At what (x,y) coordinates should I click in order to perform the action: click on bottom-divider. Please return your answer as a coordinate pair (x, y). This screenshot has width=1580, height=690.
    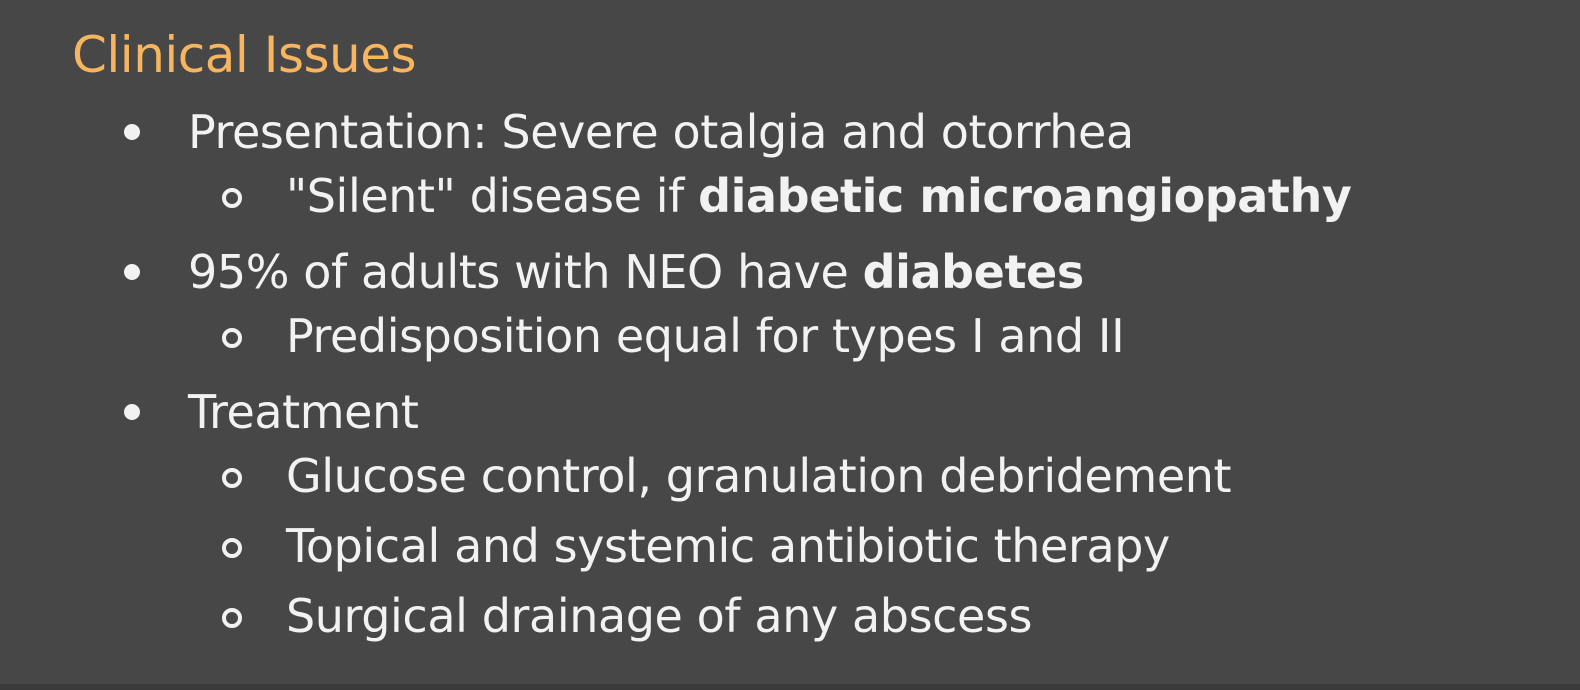
    Looking at the image, I should click on (790, 687).